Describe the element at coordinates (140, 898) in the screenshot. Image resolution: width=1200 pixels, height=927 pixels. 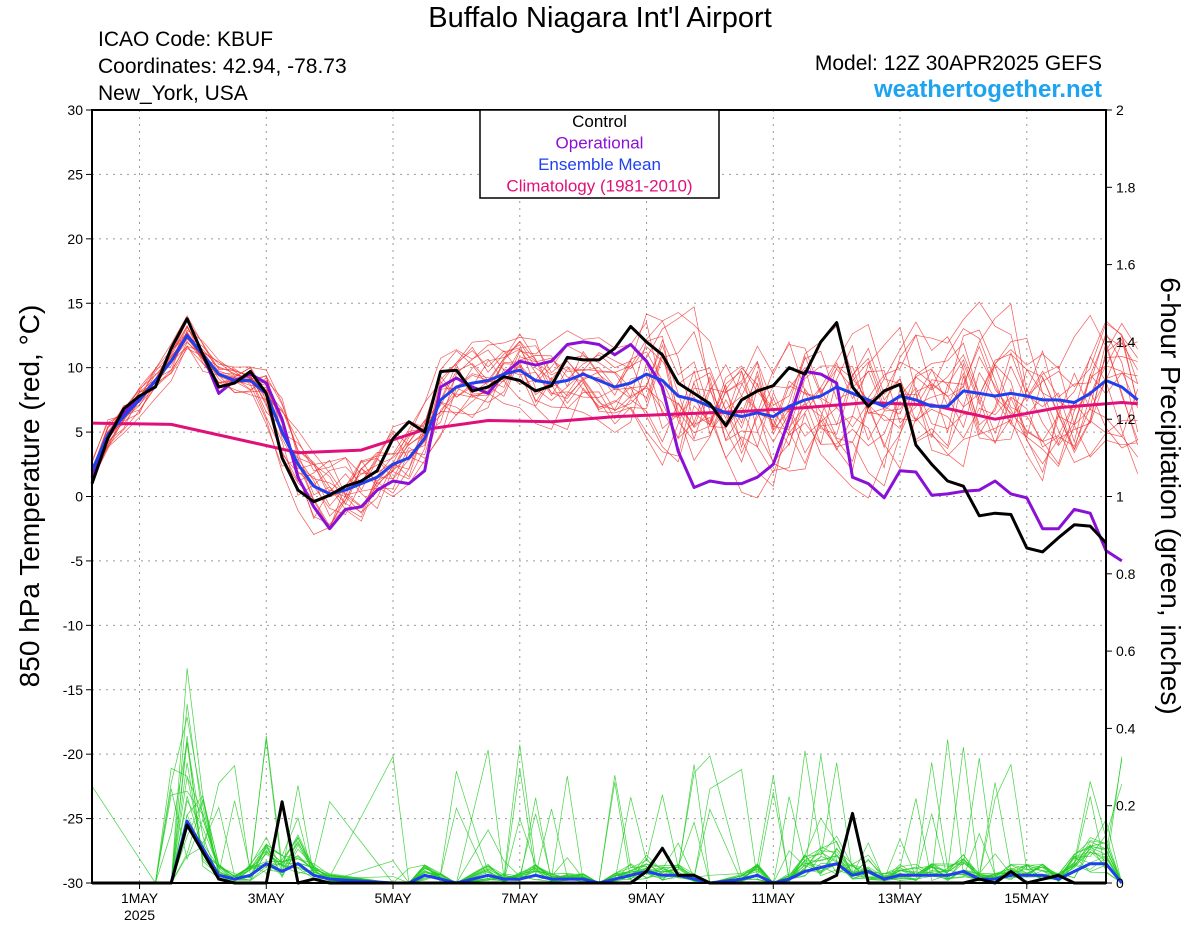
I see `x-tick-label: 1MAY` at that location.